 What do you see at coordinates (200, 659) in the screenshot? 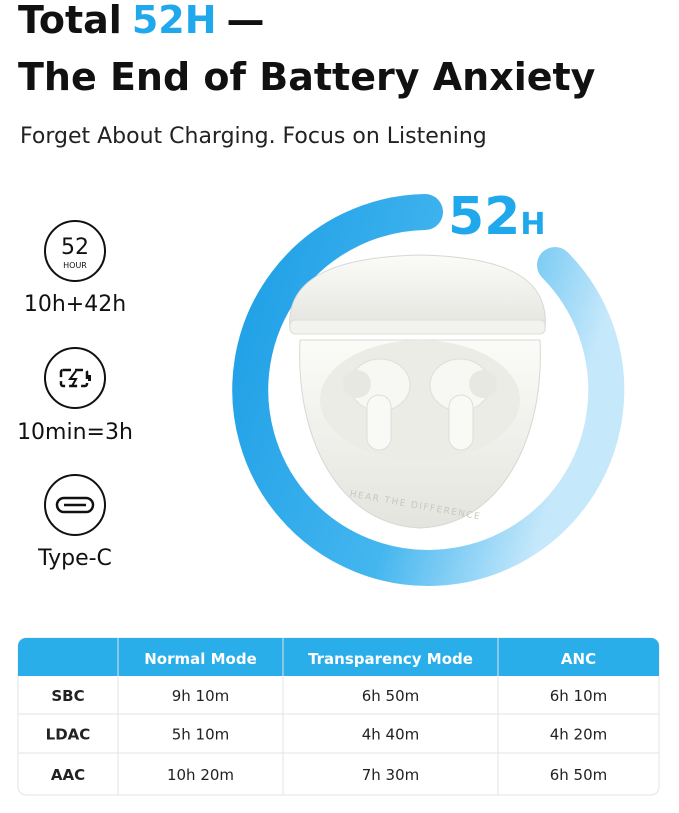
I see `header-cell: Normal Mode` at bounding box center [200, 659].